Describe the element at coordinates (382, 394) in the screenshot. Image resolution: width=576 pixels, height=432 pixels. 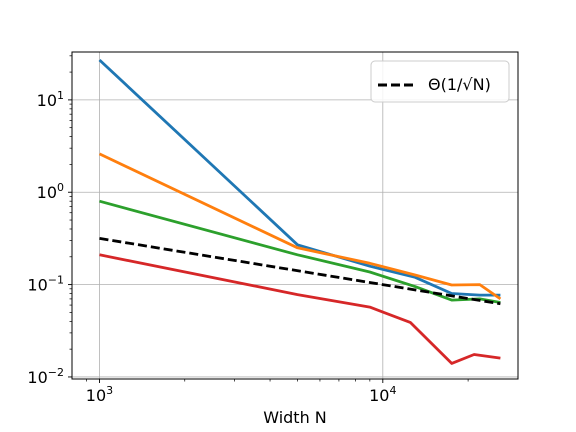
I see `x-tick-label: 10⁴` at that location.